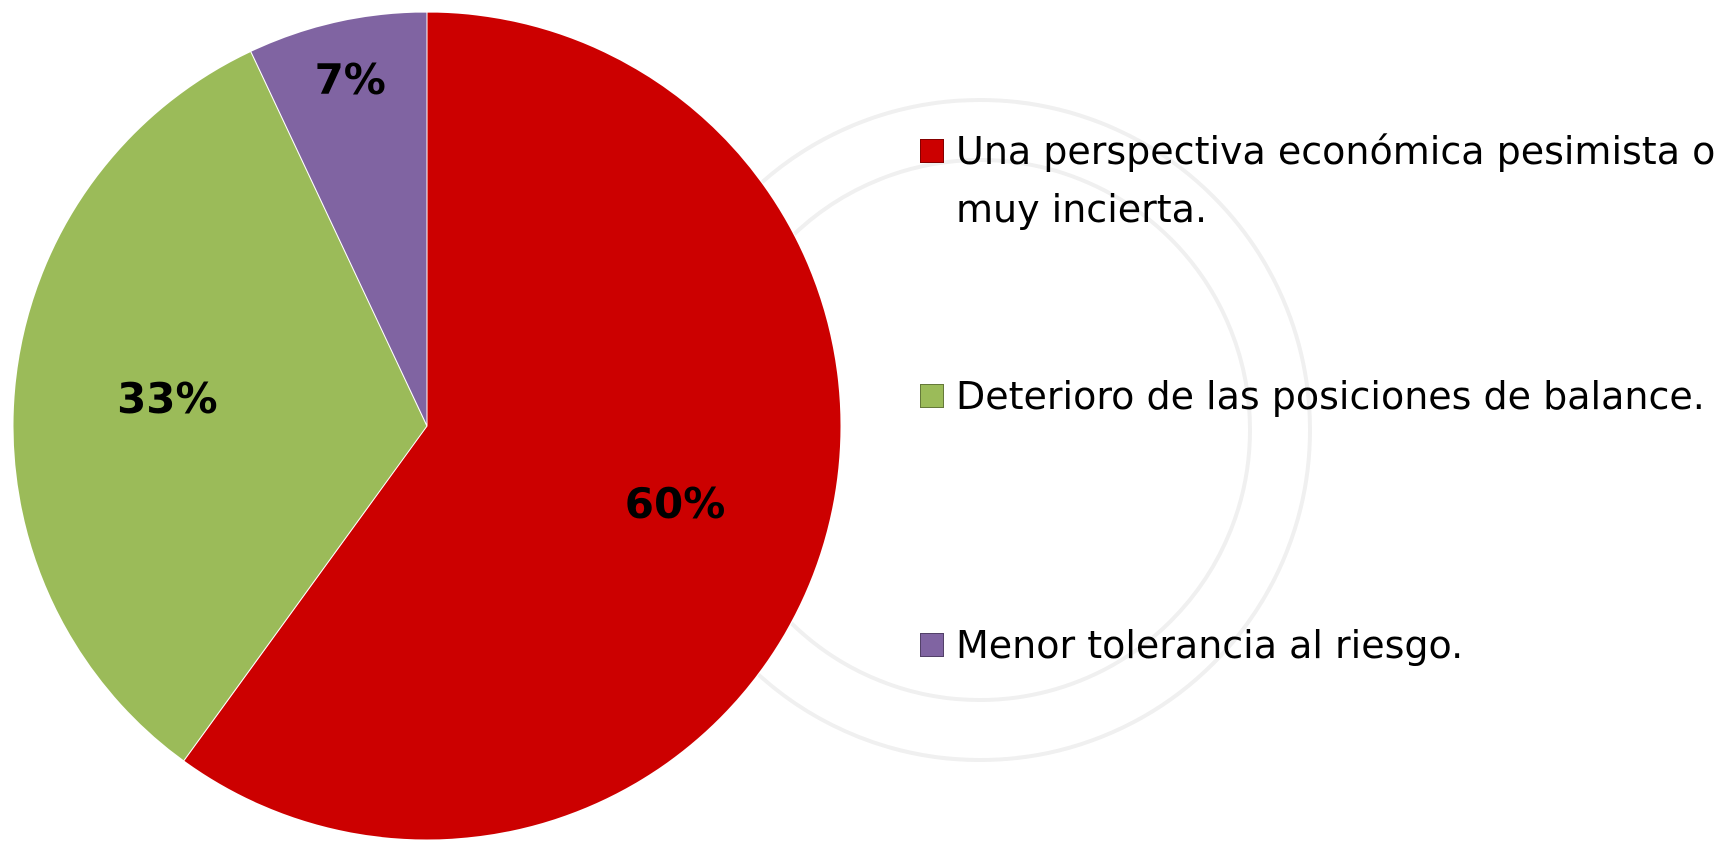  What do you see at coordinates (1330, 396) in the screenshot?
I see `legend-label: Deterioro de las posiciones de balance.` at bounding box center [1330, 396].